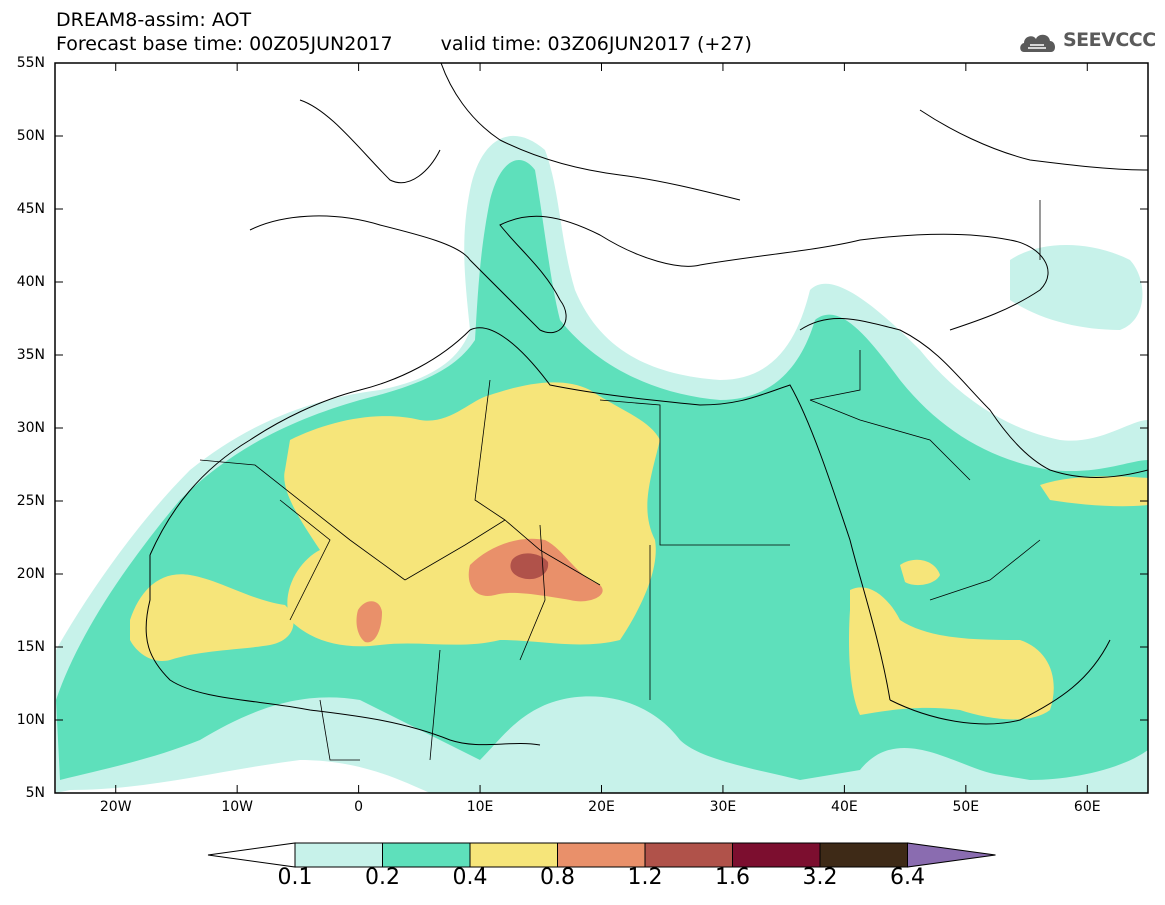 The image size is (1165, 905). What do you see at coordinates (30, 282) in the screenshot?
I see `lat-label: 40N` at bounding box center [30, 282].